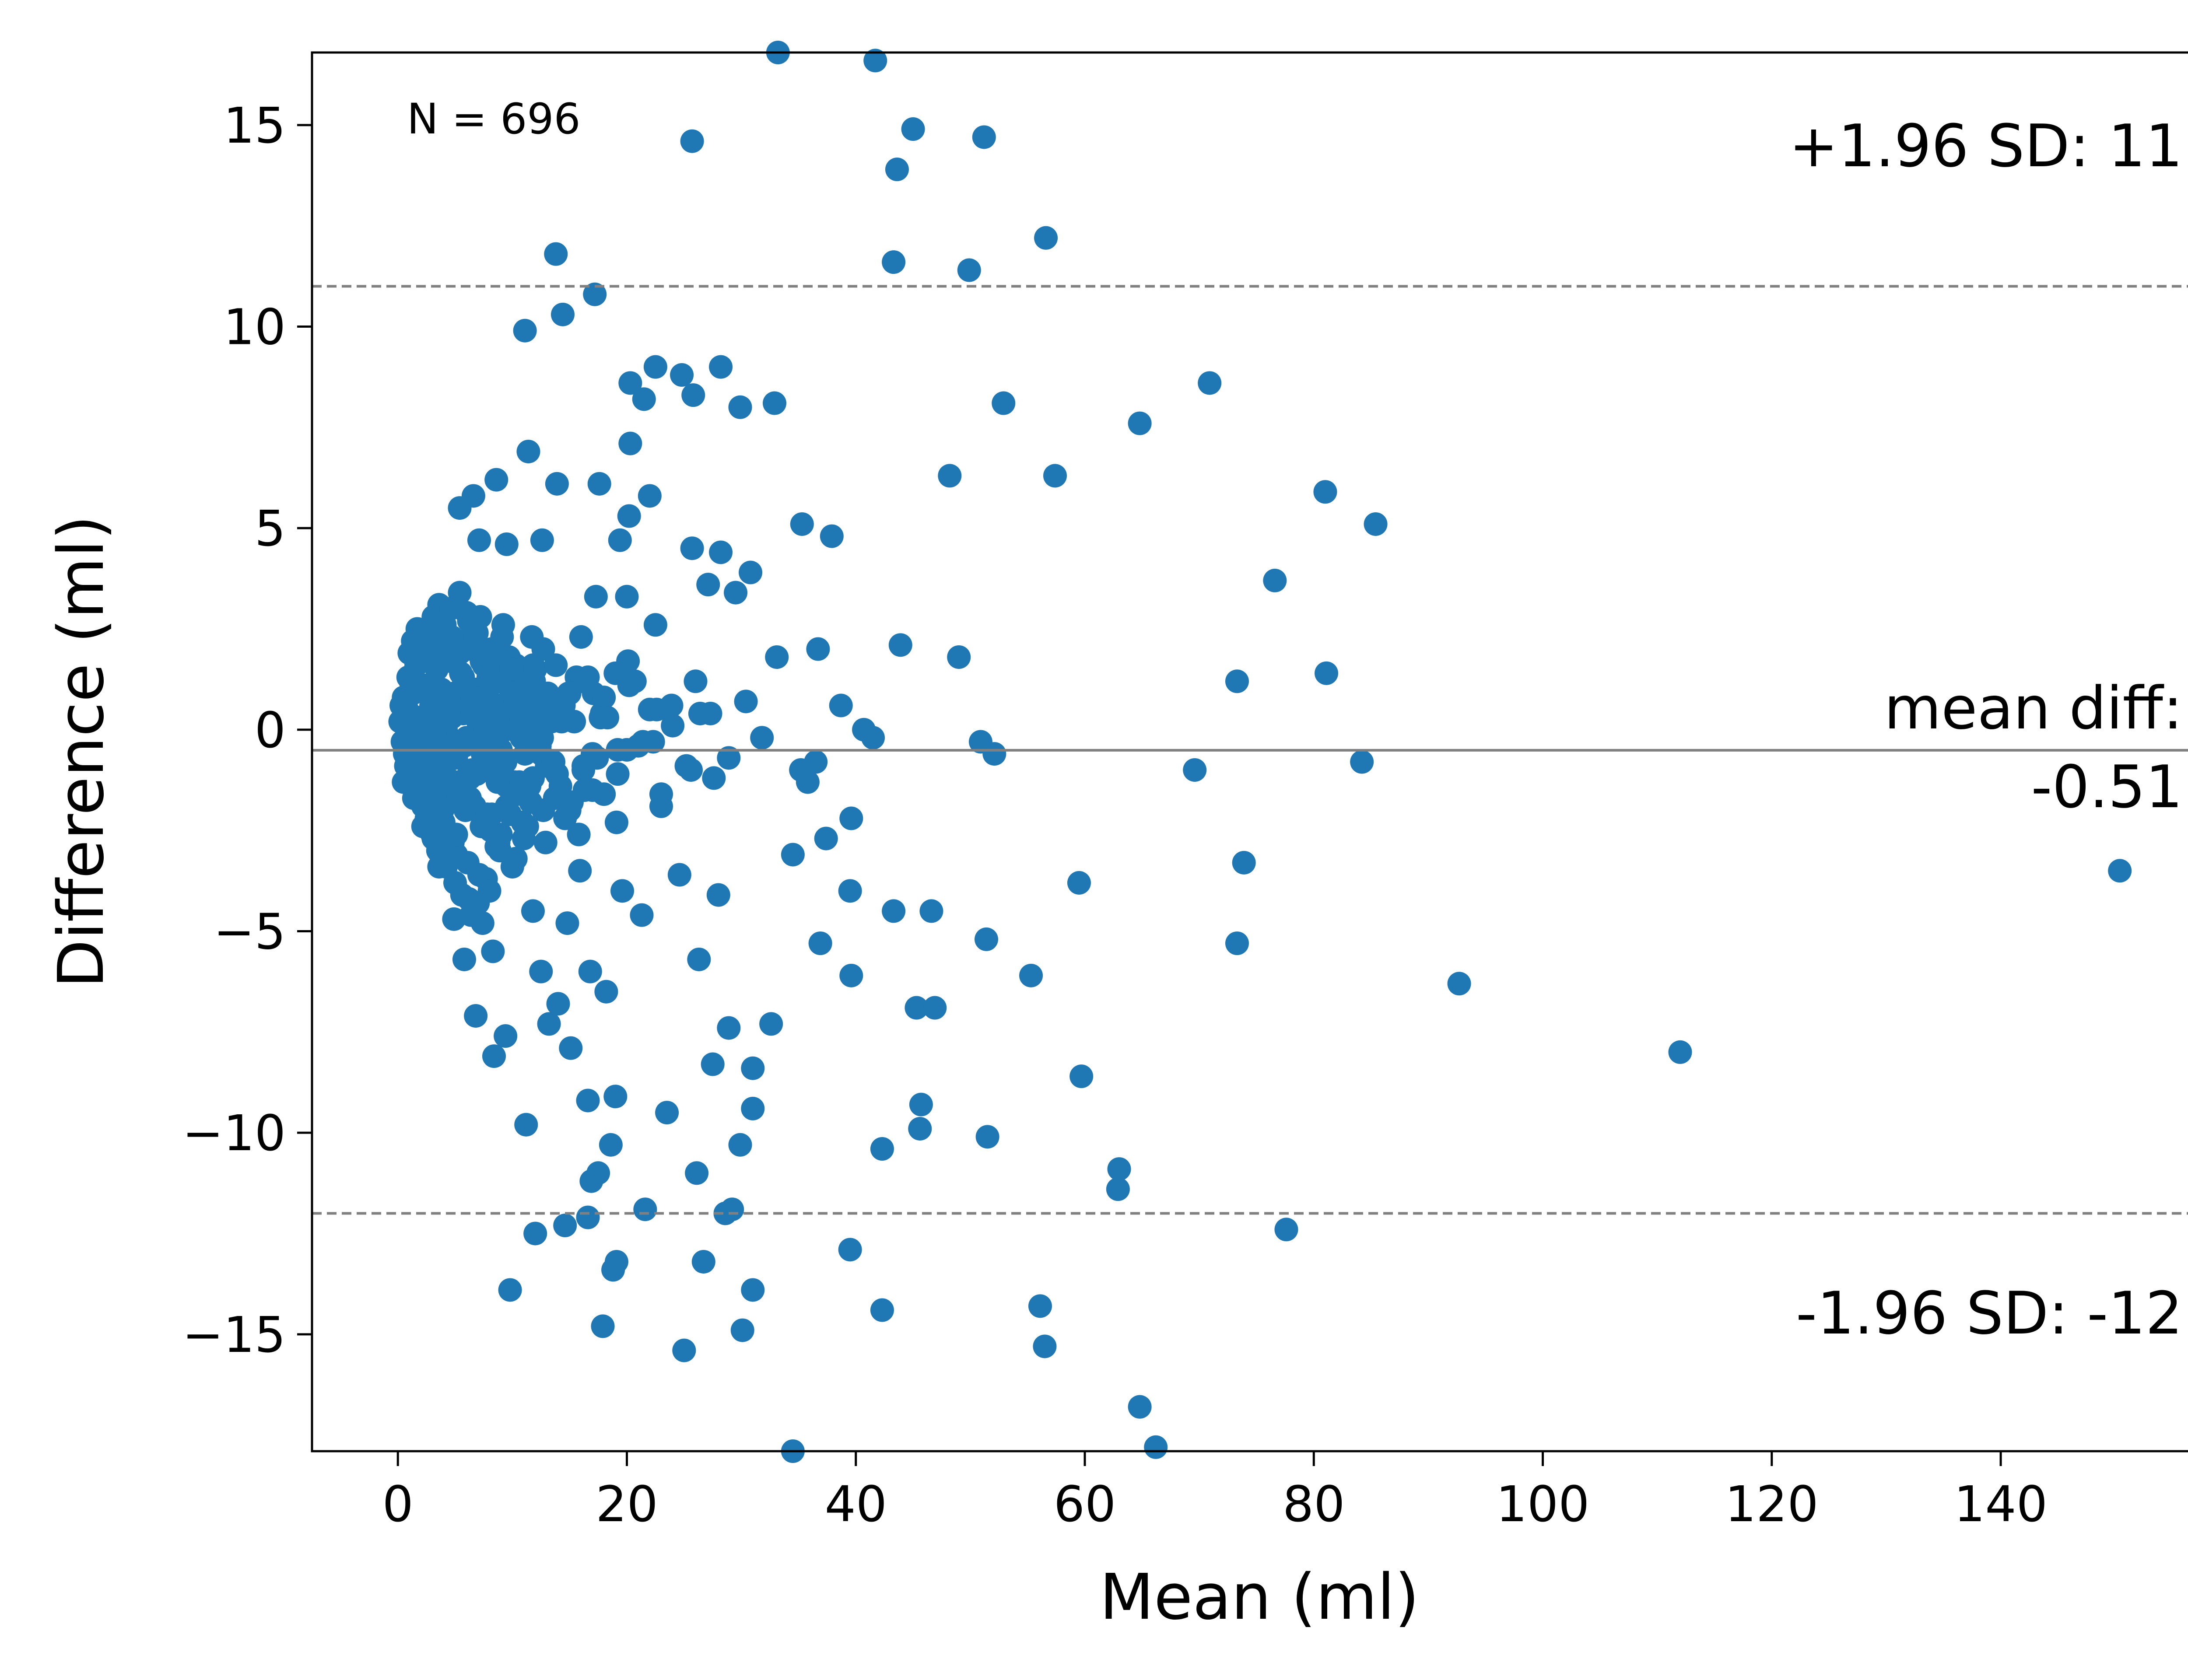  I want to click on lower-loa-label: -1.96 SD: -12, so click(1989, 1313).